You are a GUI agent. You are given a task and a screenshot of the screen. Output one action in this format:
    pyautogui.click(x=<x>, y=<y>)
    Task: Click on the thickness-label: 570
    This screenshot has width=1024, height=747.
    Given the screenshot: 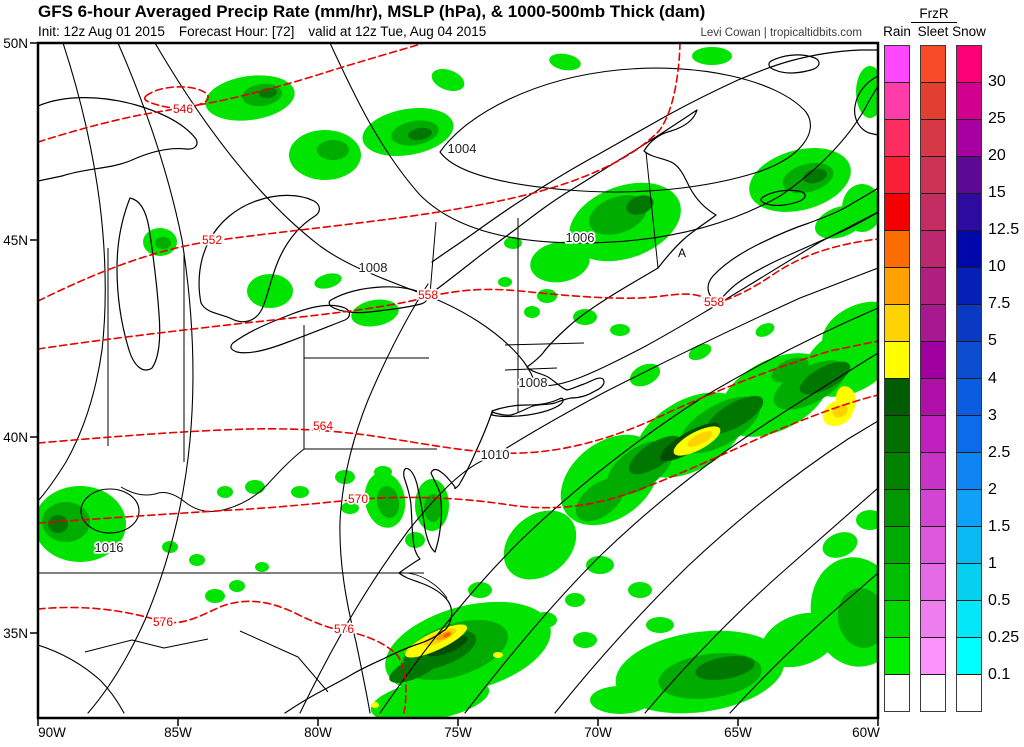 What is the action you would take?
    pyautogui.click(x=358, y=499)
    